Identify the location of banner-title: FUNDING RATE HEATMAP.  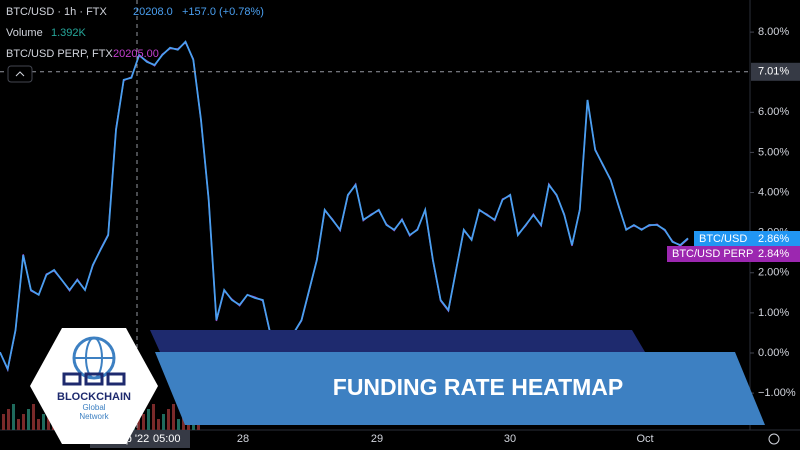
(478, 387).